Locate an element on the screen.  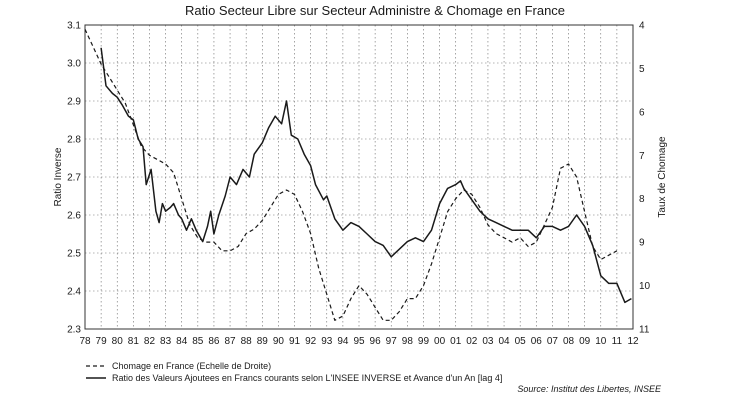
x-tick-label: 81 is located at coordinates (134, 341).